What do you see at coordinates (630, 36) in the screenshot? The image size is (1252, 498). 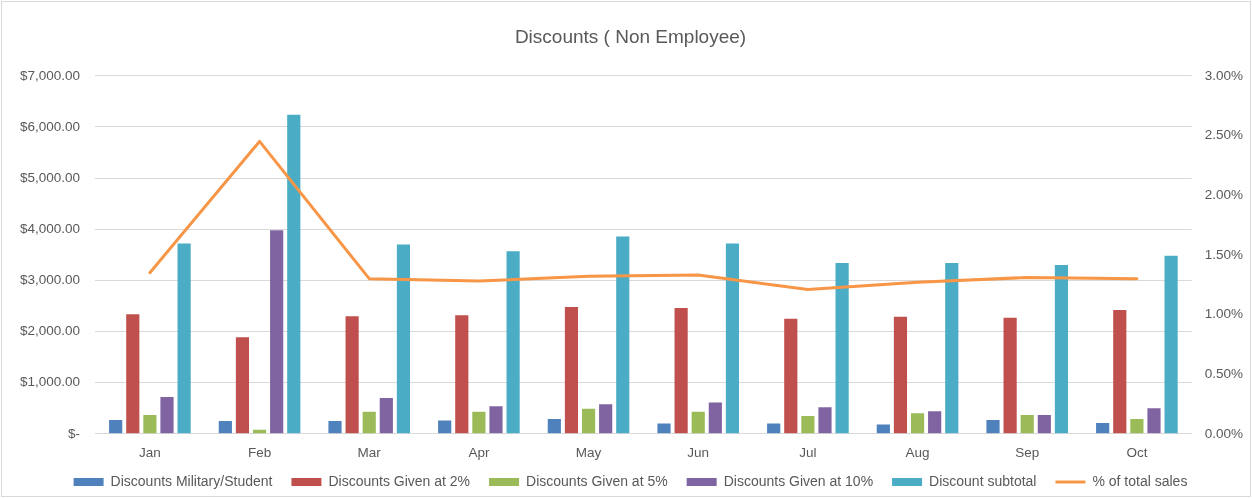 I see `chart-title: Discounts ( Non Employee)` at bounding box center [630, 36].